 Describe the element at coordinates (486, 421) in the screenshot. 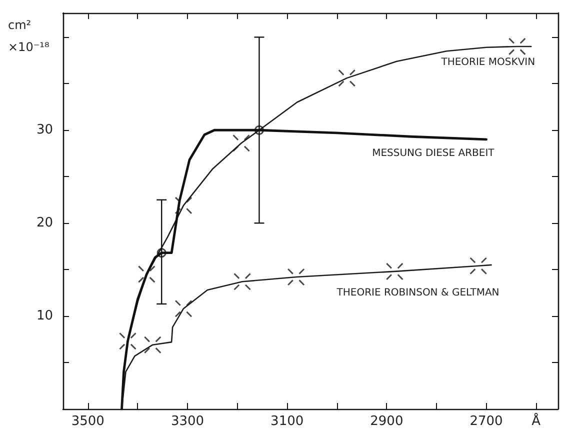

I see `x-tick-label: 2700` at that location.